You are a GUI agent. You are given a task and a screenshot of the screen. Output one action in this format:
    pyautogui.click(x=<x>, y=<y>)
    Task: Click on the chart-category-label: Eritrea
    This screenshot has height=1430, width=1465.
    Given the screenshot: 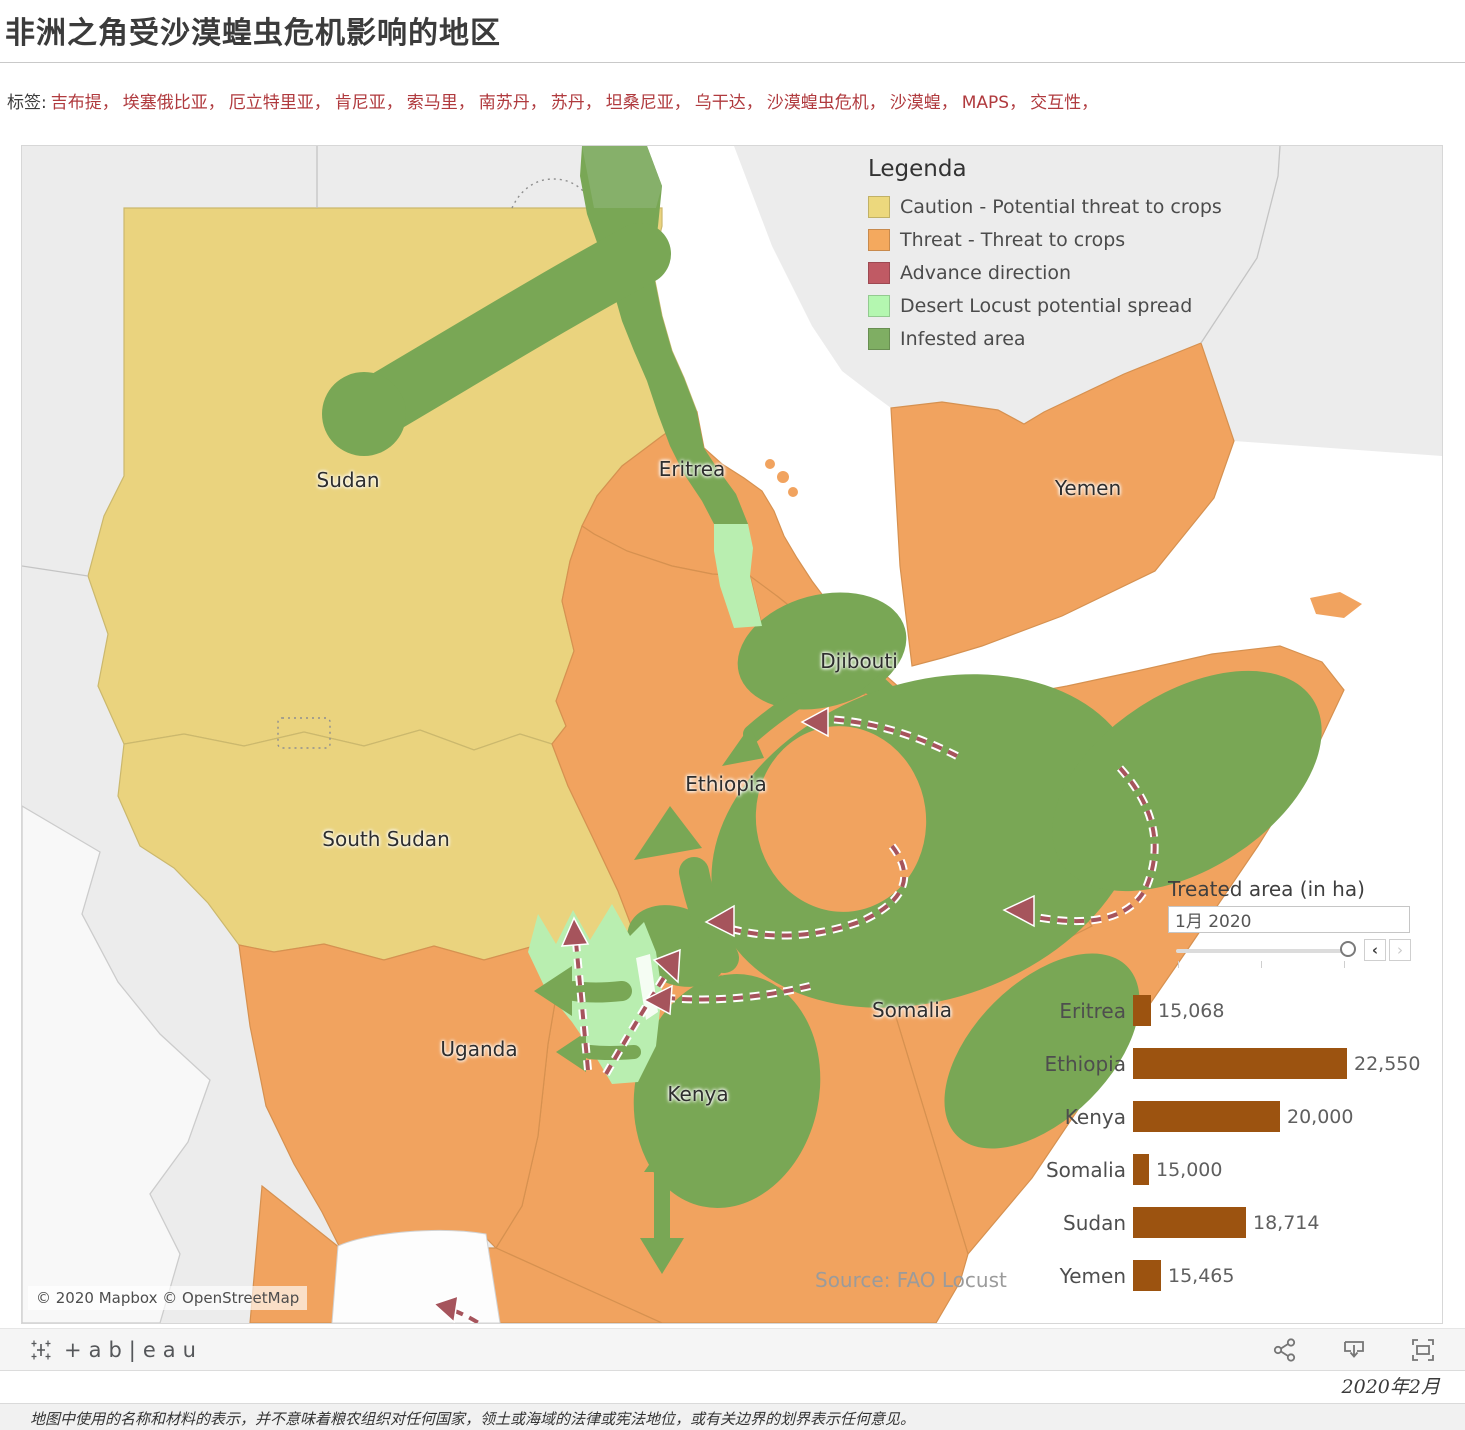 What is the action you would take?
    pyautogui.click(x=1092, y=1010)
    